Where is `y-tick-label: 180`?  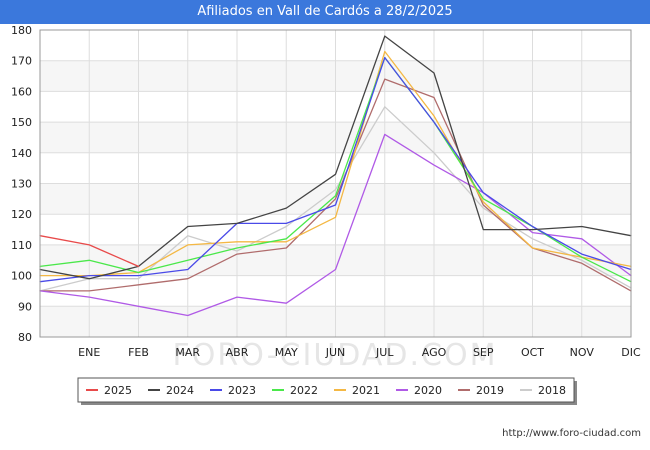
y-tick-label: 180 is located at coordinates (21, 30).